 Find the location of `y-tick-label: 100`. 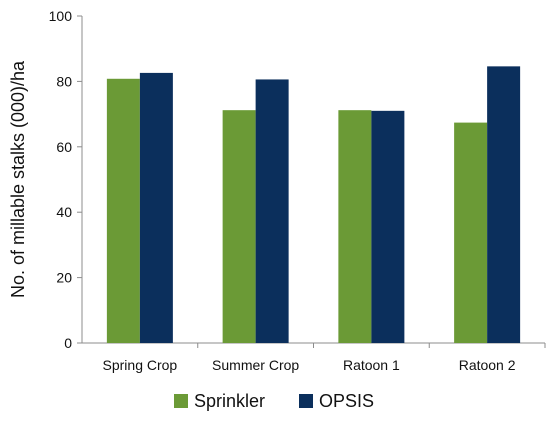

y-tick-label: 100 is located at coordinates (61, 16).